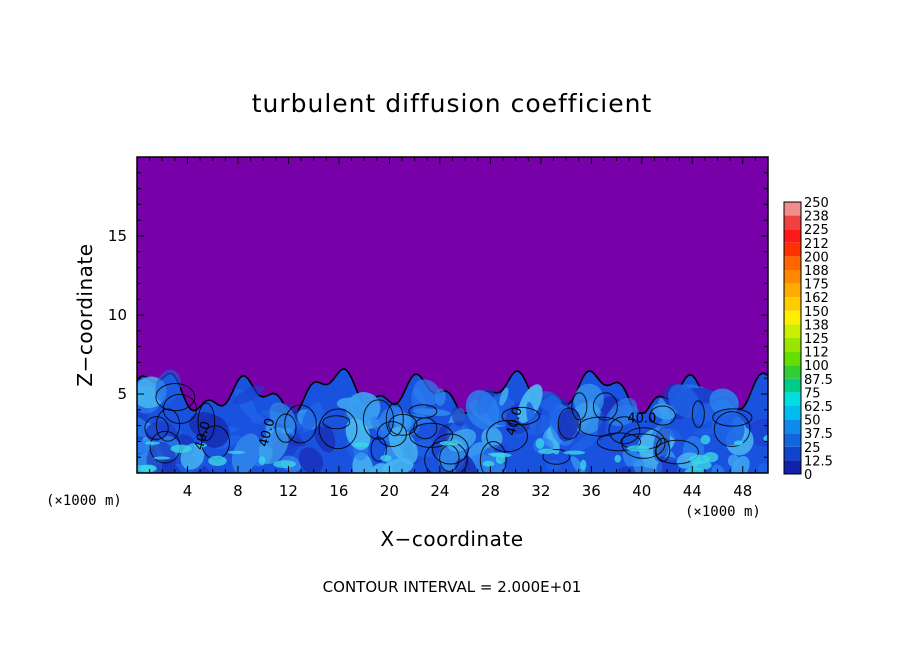 This screenshot has width=904, height=654. Describe the element at coordinates (238, 491) in the screenshot. I see `x-tick-label: 8` at that location.